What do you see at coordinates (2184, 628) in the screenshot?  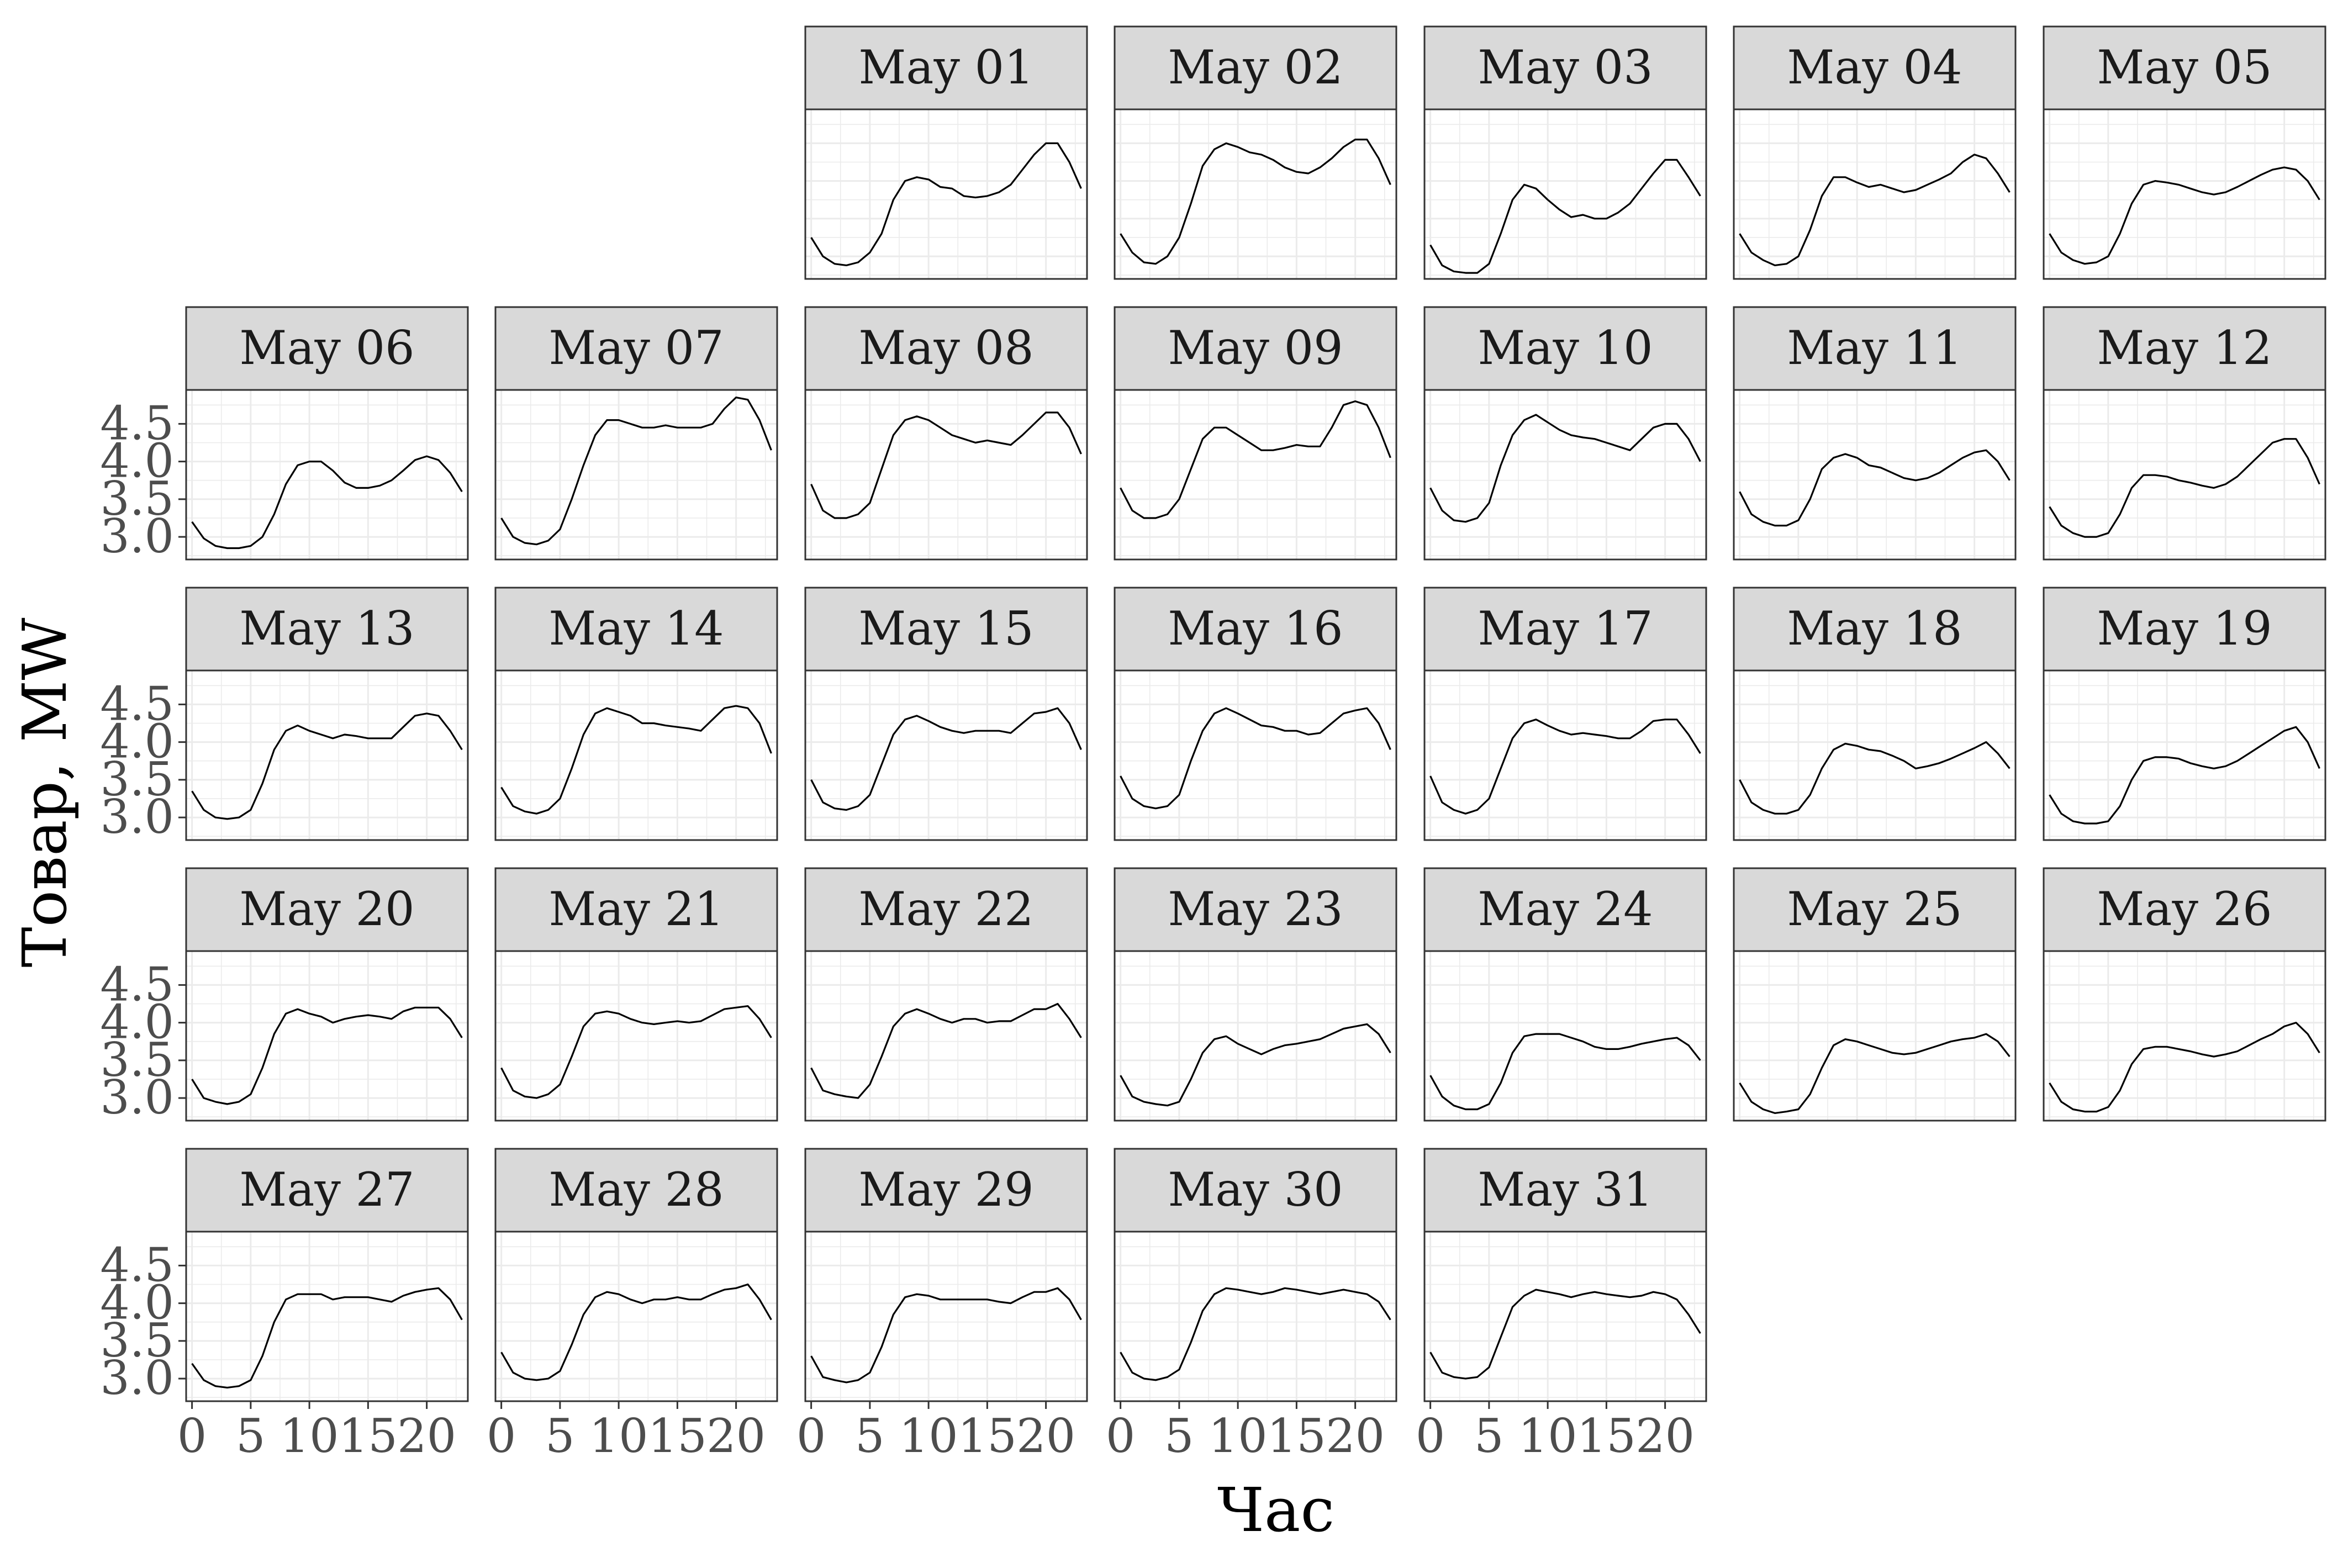 I see `facet-strip-label: May 19` at bounding box center [2184, 628].